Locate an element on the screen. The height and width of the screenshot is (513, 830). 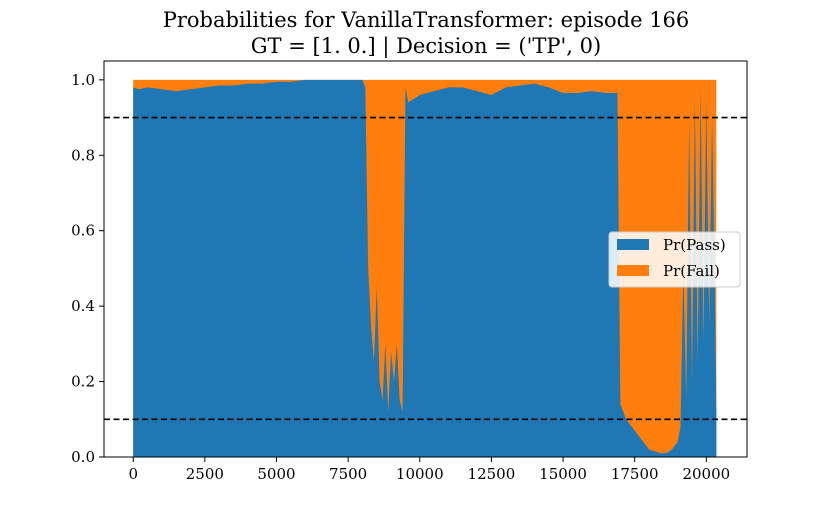
x-tick-label: 2500 is located at coordinates (205, 474).